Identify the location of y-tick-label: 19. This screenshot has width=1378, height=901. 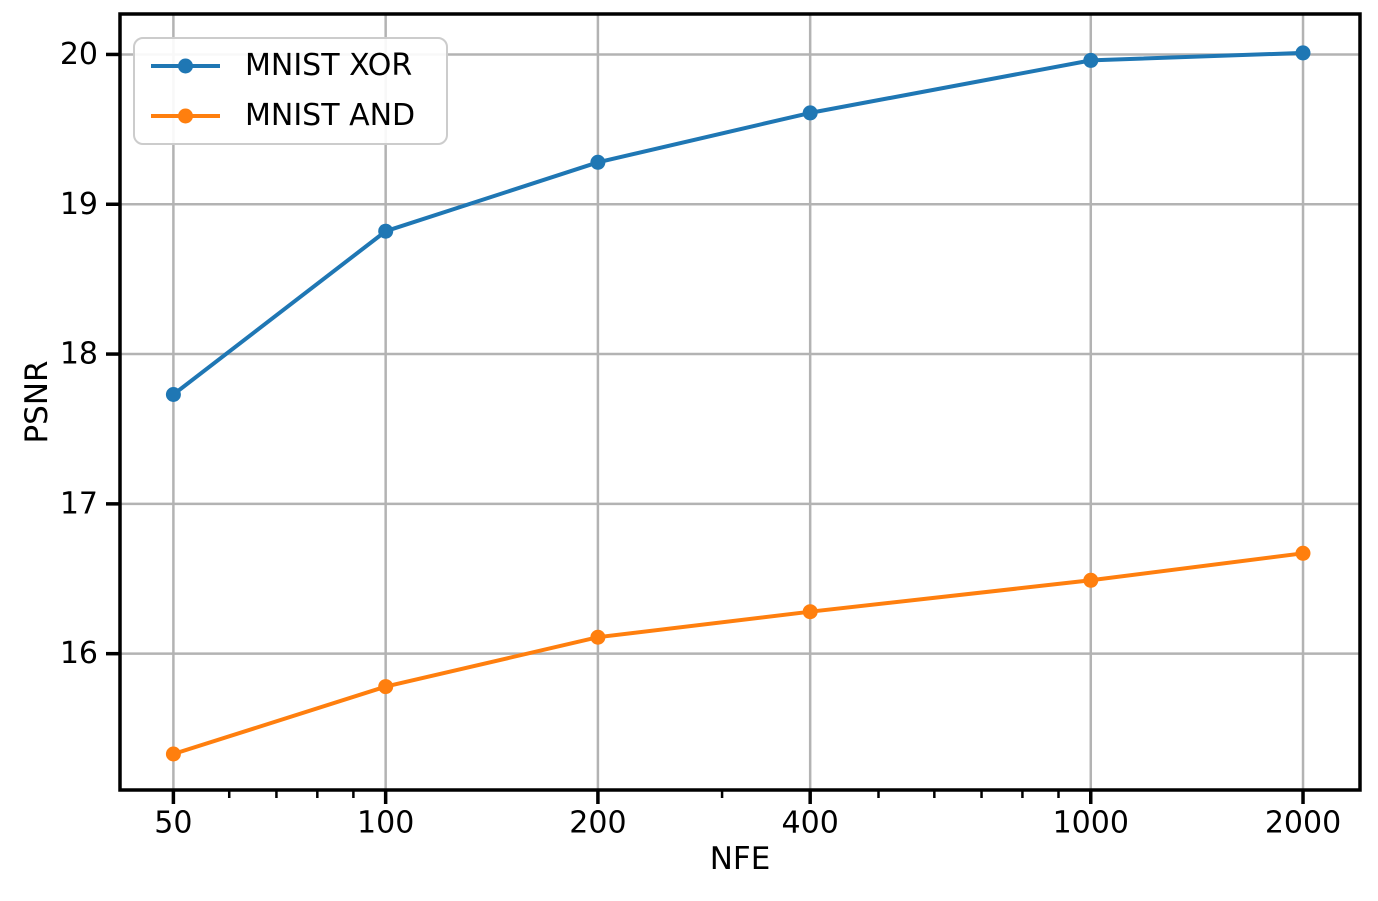
(79, 204).